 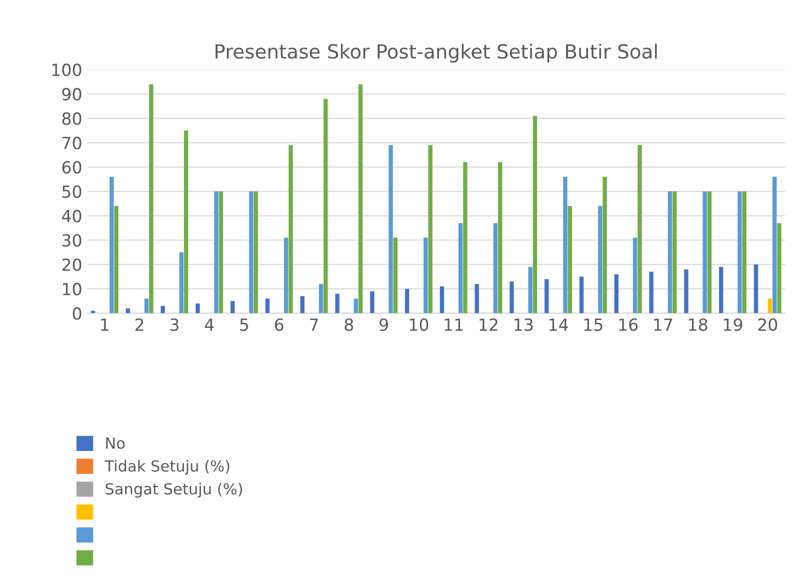 I want to click on x-tick-label: 9, so click(x=384, y=324).